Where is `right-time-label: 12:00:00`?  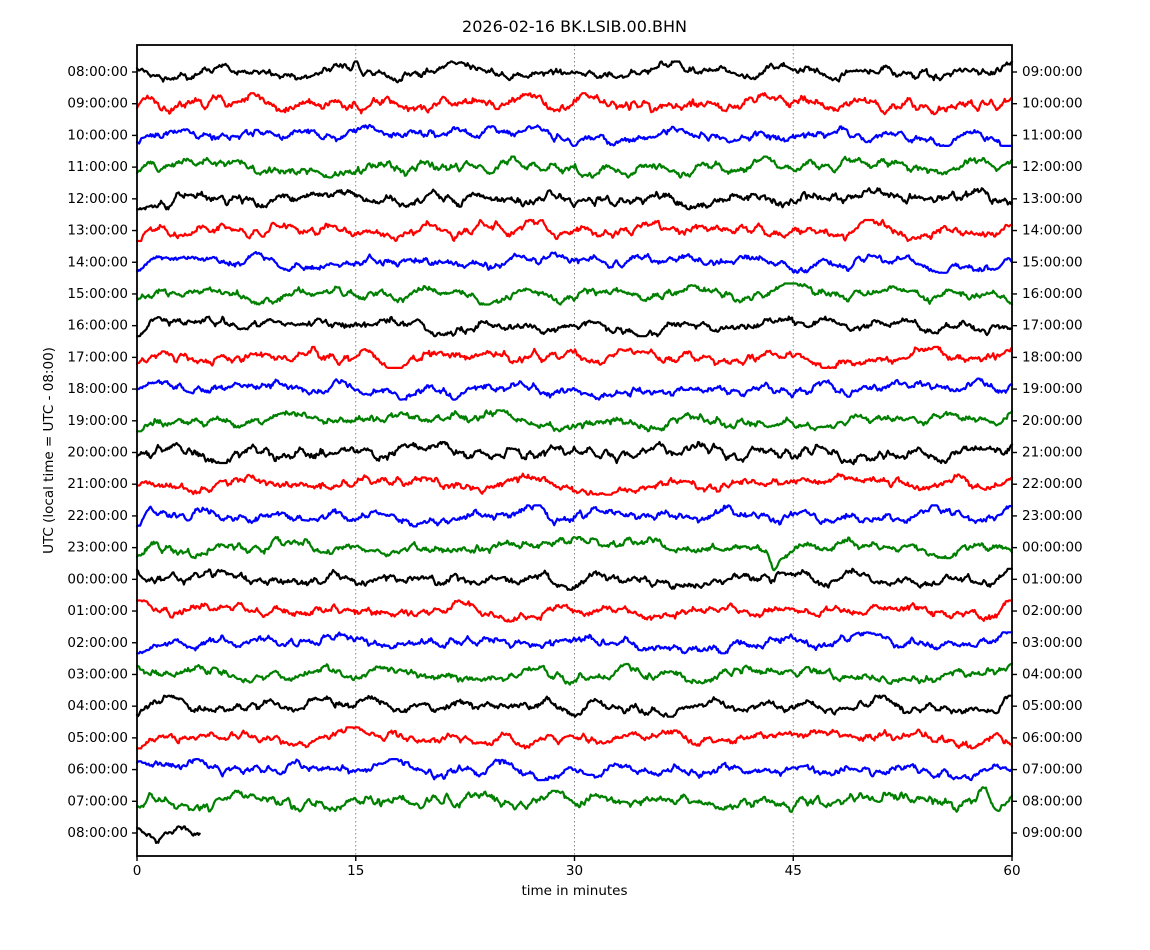
right-time-label: 12:00:00 is located at coordinates (1052, 167).